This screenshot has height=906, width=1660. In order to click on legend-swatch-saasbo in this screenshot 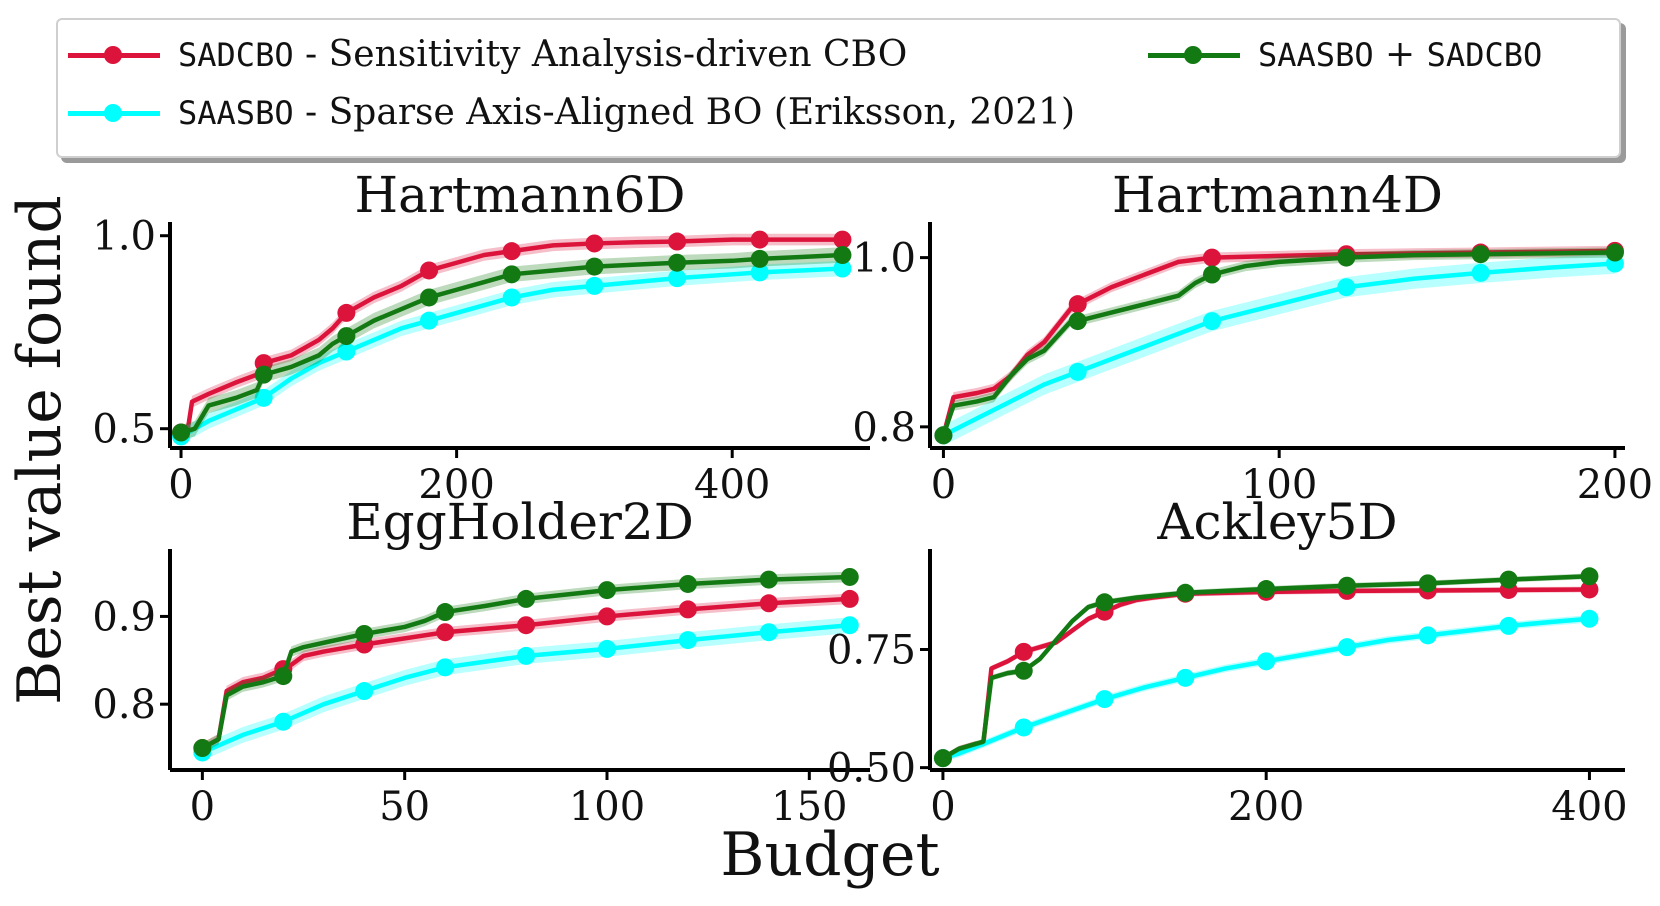, I will do `click(114, 113)`.